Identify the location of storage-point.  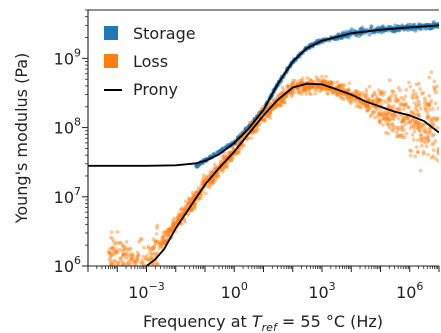
(351, 29).